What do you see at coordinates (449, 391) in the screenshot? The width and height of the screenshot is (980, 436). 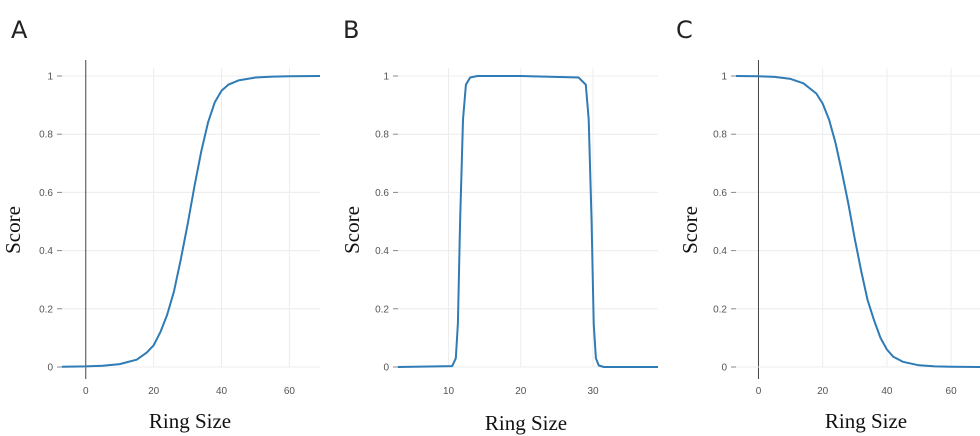 I see `x-tick-label: 10` at bounding box center [449, 391].